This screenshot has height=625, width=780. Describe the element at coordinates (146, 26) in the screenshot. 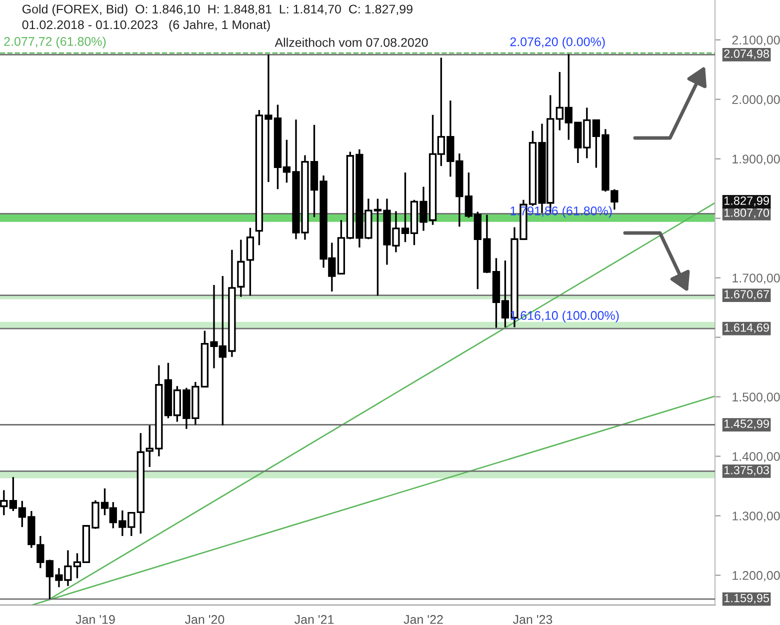

I see `text: 01.02.2018 - 01.10.2023 (6 Jahre, 1 Monat)` at that location.